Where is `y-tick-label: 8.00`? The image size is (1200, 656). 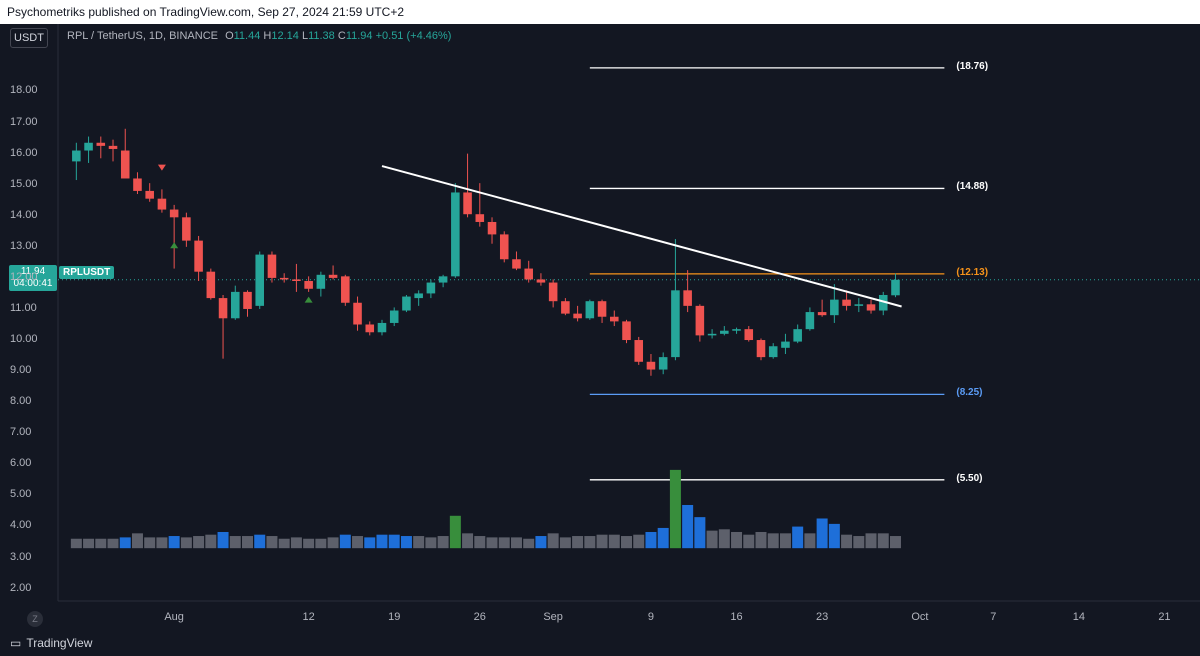
y-tick-label: 8.00 is located at coordinates (21, 401).